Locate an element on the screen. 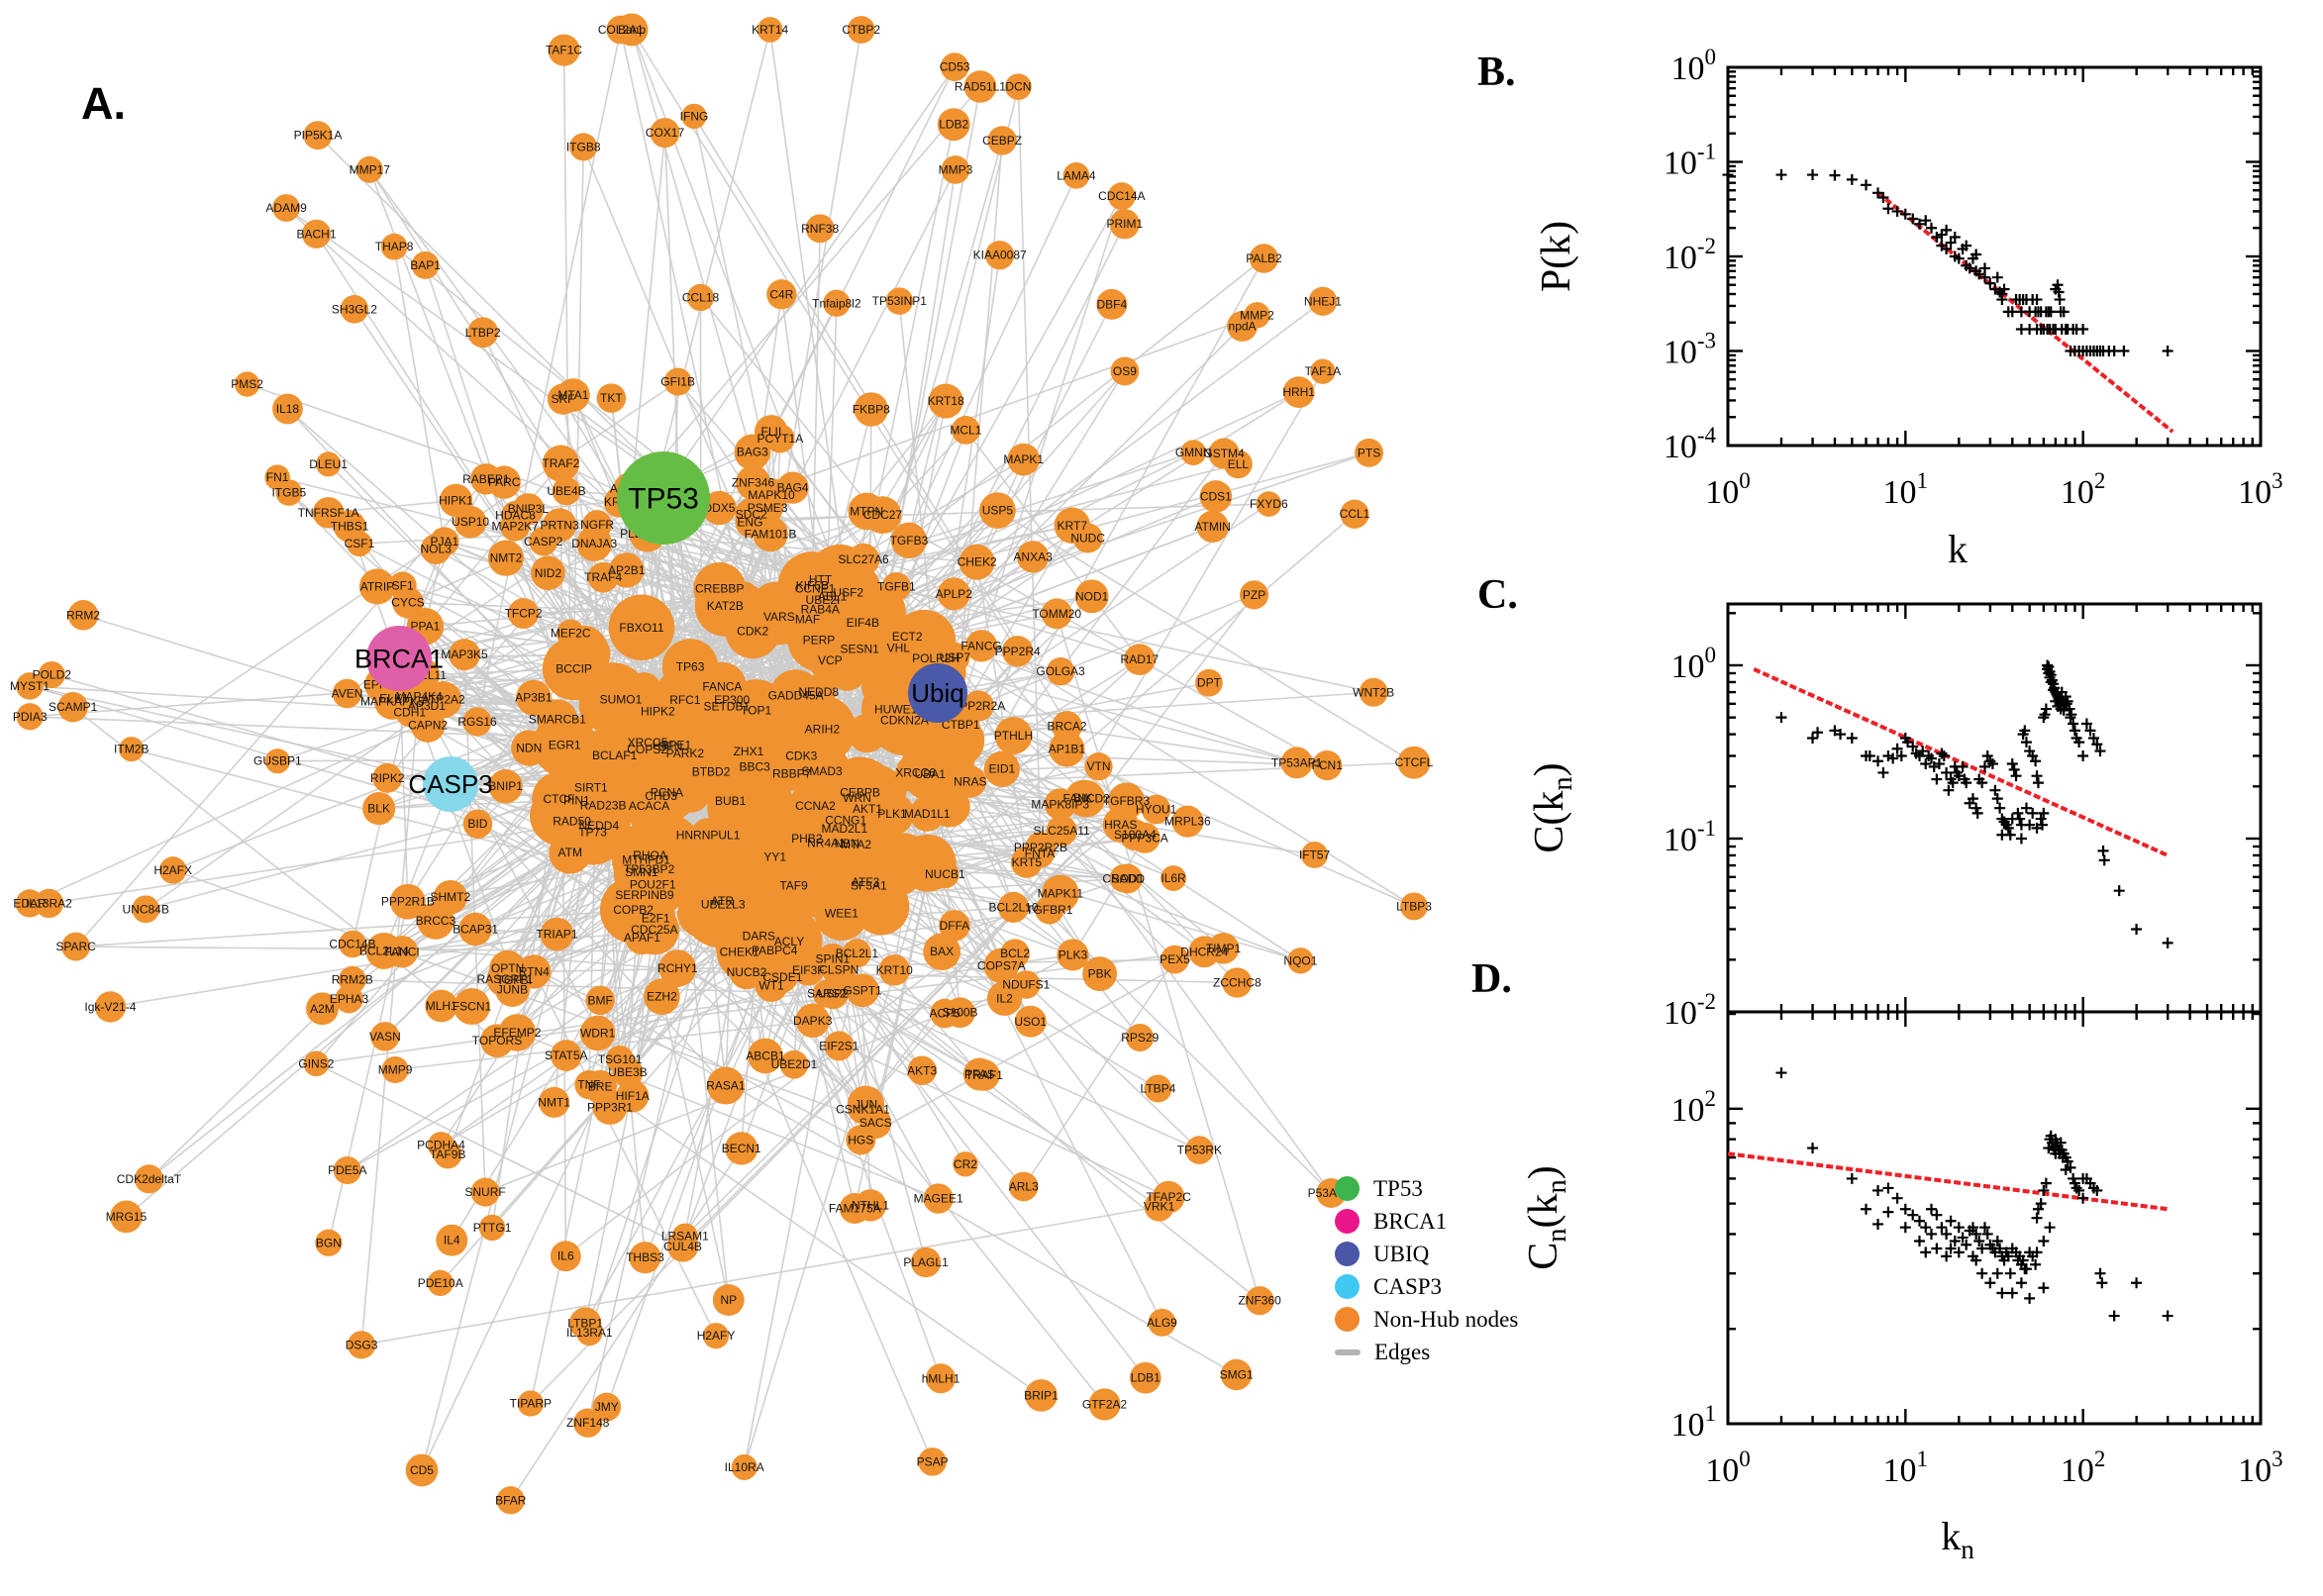 This screenshot has height=1596, width=2323. network-node-label: CEBPB is located at coordinates (860, 792).